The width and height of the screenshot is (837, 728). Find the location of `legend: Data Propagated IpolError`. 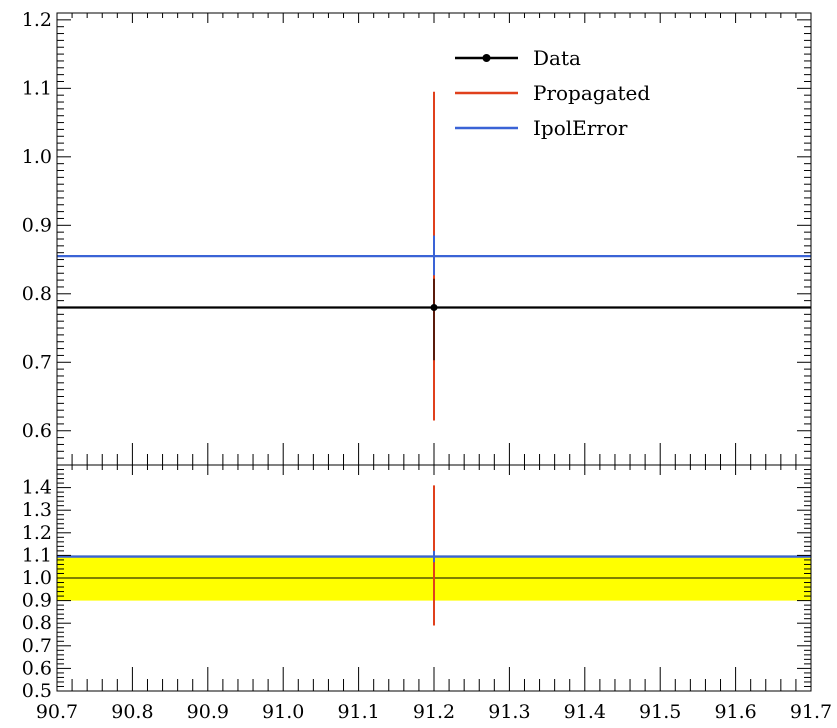

legend: Data Propagated IpolError is located at coordinates (552, 93).